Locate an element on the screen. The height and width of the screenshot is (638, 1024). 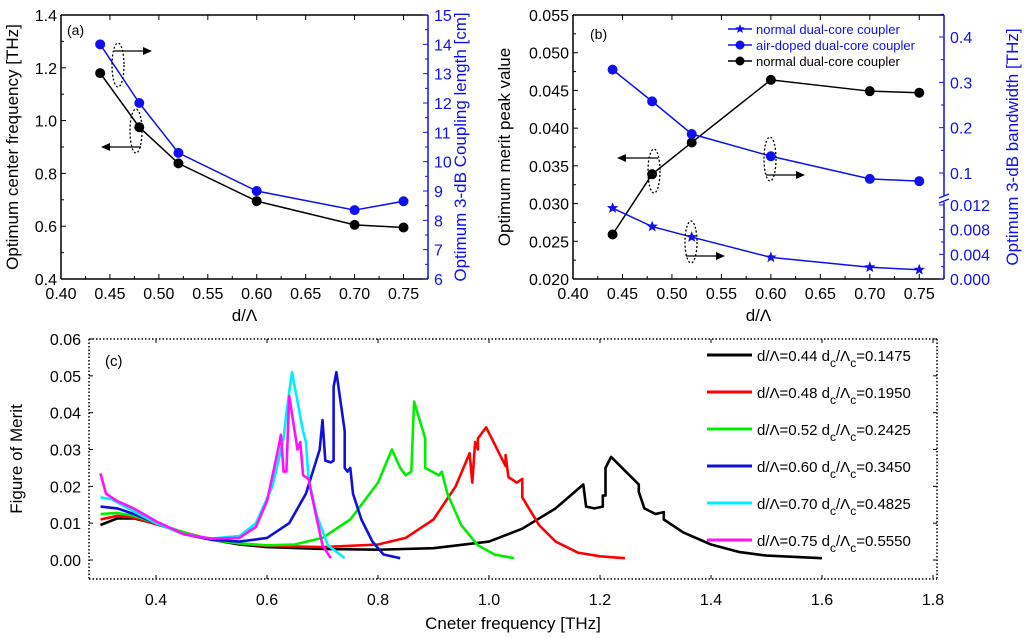
legend-circle-icon is located at coordinates (740, 61).